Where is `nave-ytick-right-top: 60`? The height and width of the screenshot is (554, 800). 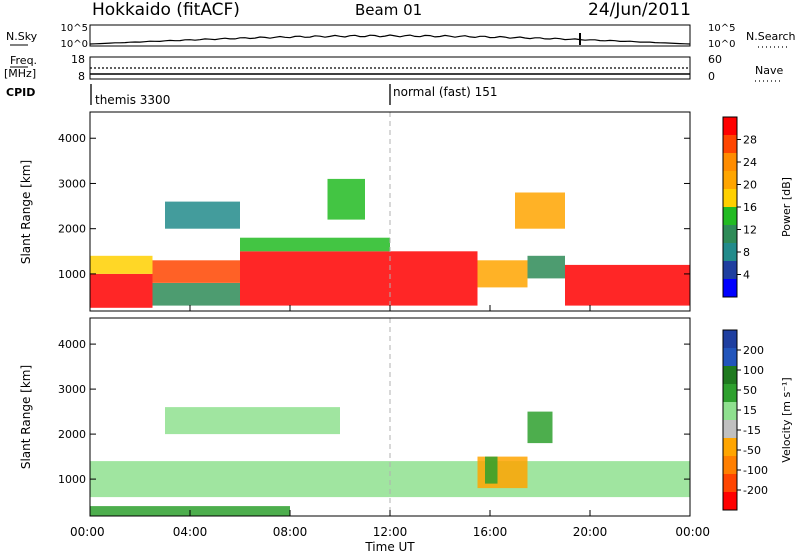 nave-ytick-right-top: 60 is located at coordinates (715, 59).